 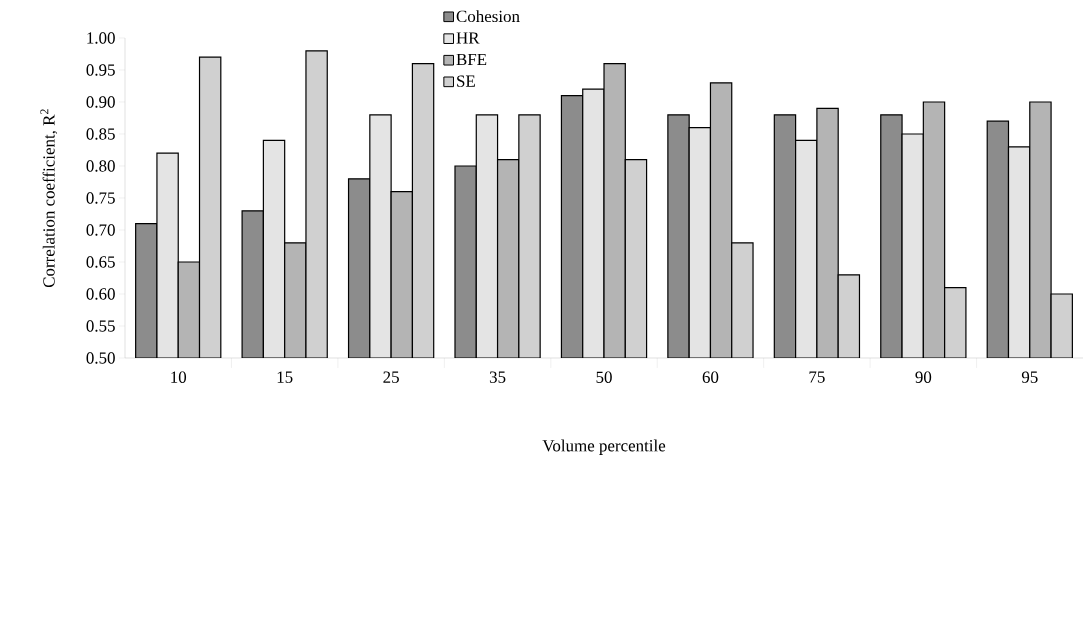 I want to click on y-tick-label: 0.90, so click(x=100, y=102).